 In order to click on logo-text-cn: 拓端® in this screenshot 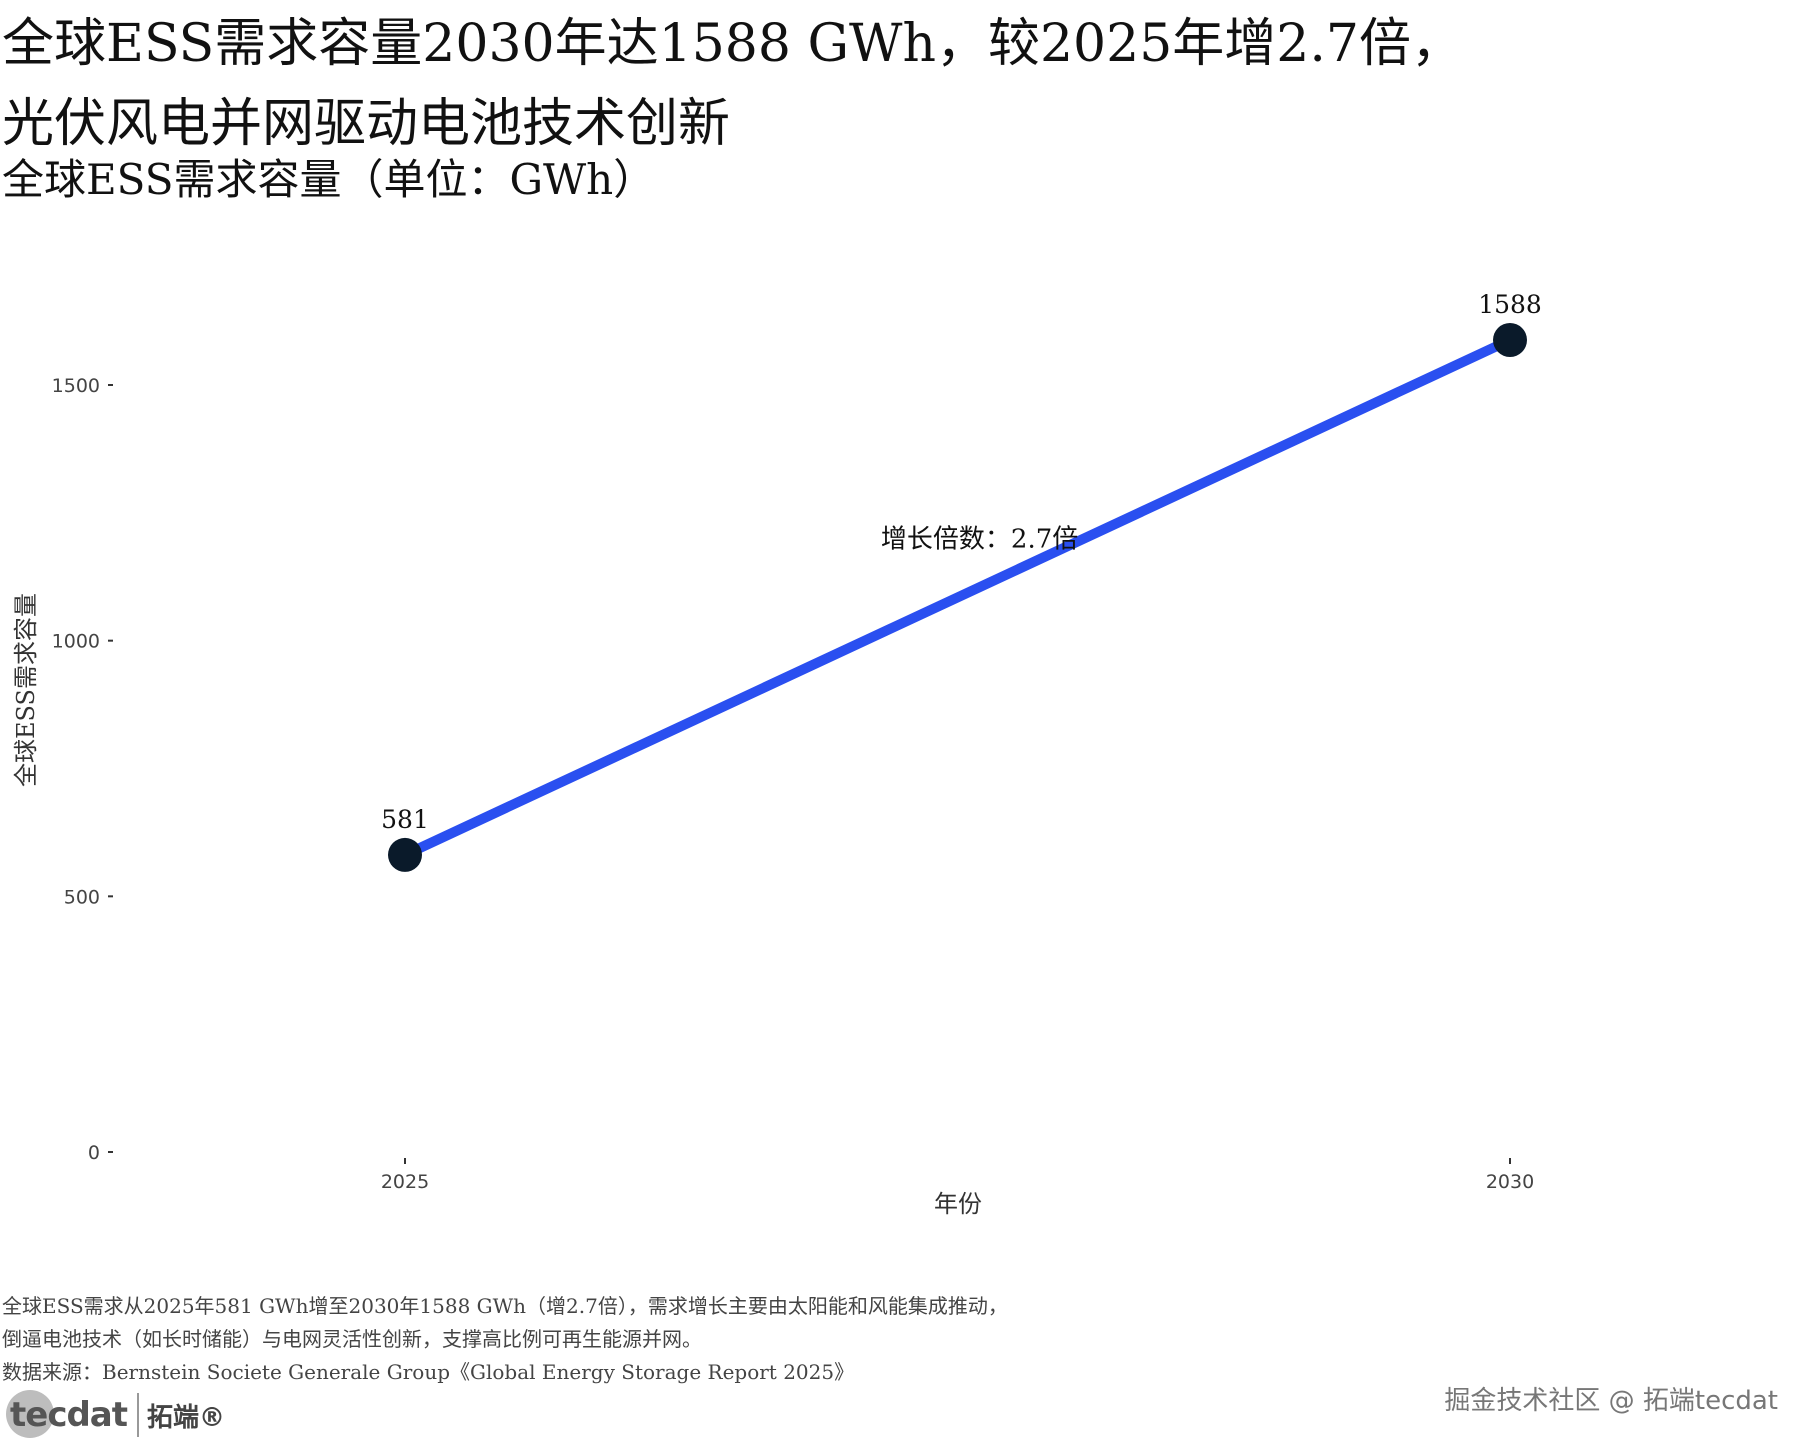, I will do `click(186, 1417)`.